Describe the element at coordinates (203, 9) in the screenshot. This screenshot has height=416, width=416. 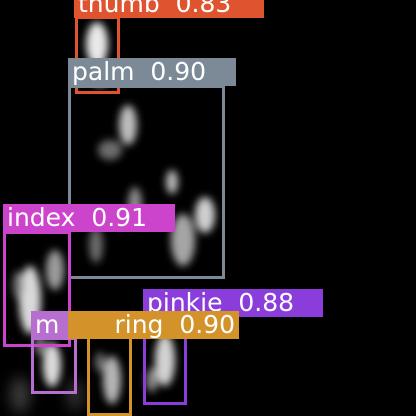
I see `thumb-score: 0.83` at that location.